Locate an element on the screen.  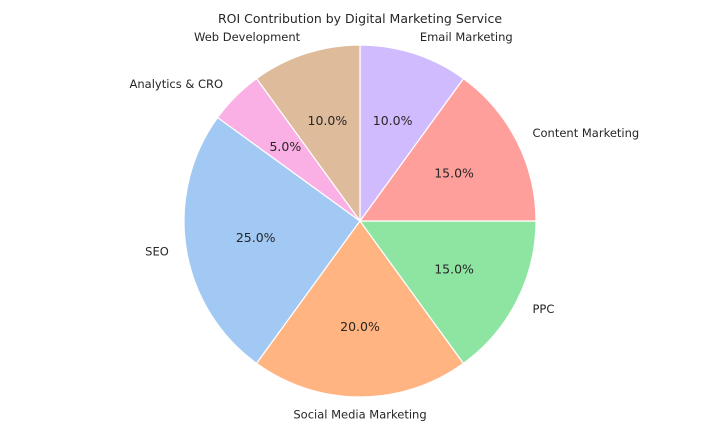
pct-label-social-media-marketing: 20.0% is located at coordinates (360, 326).